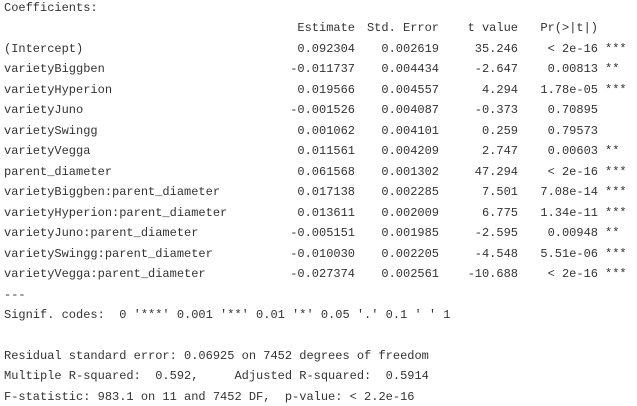 The height and width of the screenshot is (406, 637). What do you see at coordinates (326, 89) in the screenshot?
I see `cell: 0.019566` at bounding box center [326, 89].